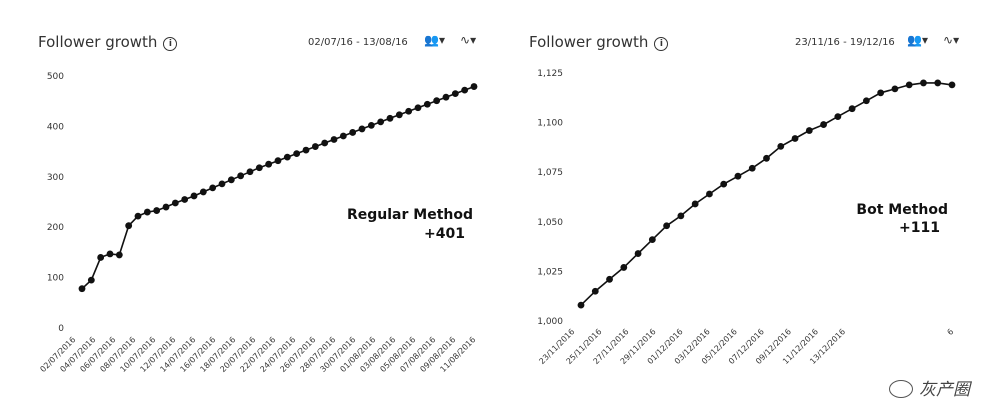 Image resolution: width=1000 pixels, height=420 pixels. What do you see at coordinates (55, 228) in the screenshot?
I see `y-tick-label: 200` at bounding box center [55, 228].